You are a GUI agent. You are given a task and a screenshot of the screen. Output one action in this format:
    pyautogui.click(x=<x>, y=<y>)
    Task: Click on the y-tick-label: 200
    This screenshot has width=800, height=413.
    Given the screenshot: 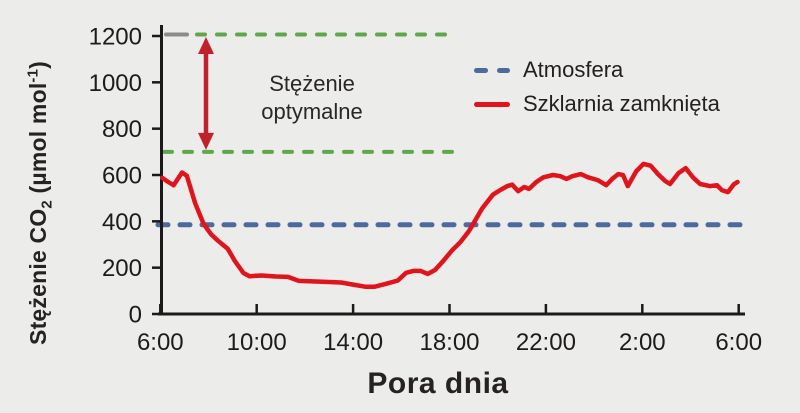 What is the action you would take?
    pyautogui.click(x=122, y=268)
    